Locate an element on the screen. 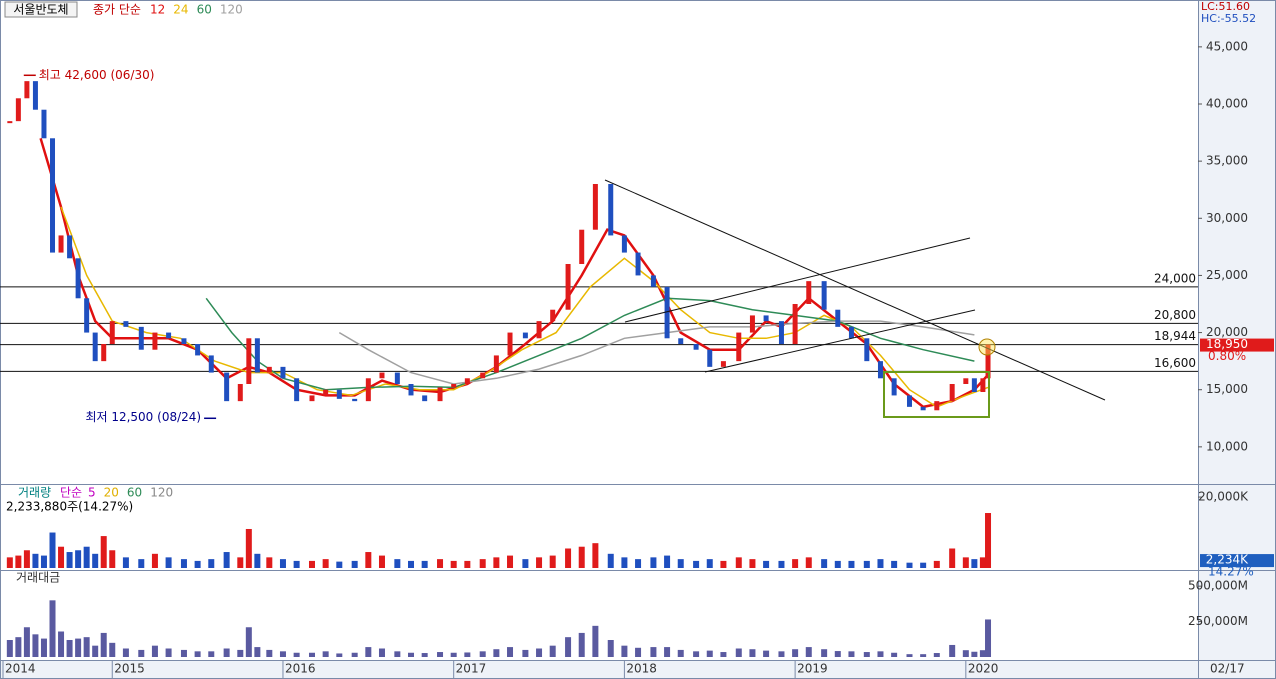  y-tick-label: 500,000M is located at coordinates (1218, 586).